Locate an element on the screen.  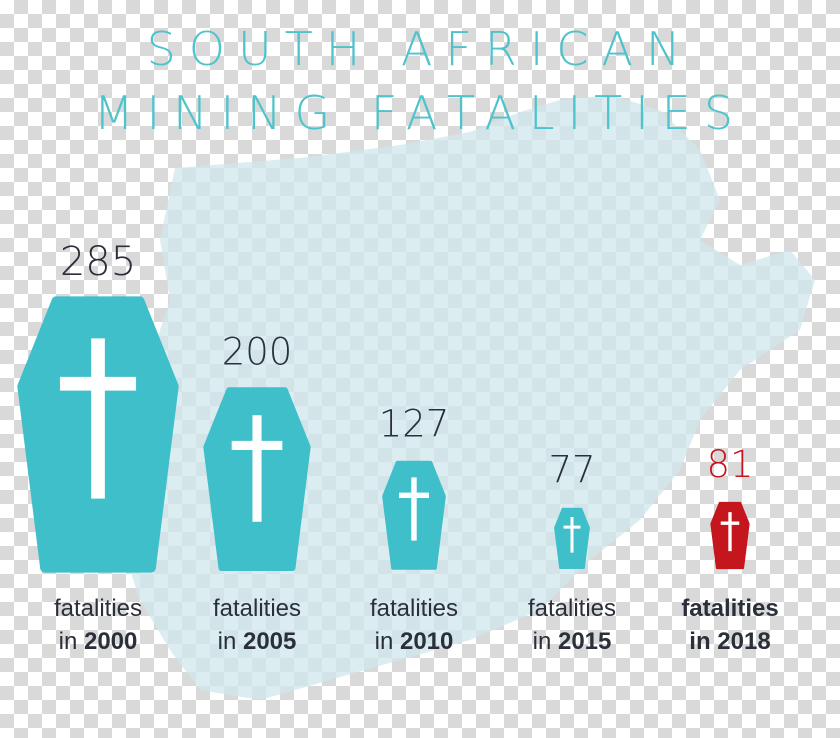
category-label-year: 2010 is located at coordinates (426, 641).